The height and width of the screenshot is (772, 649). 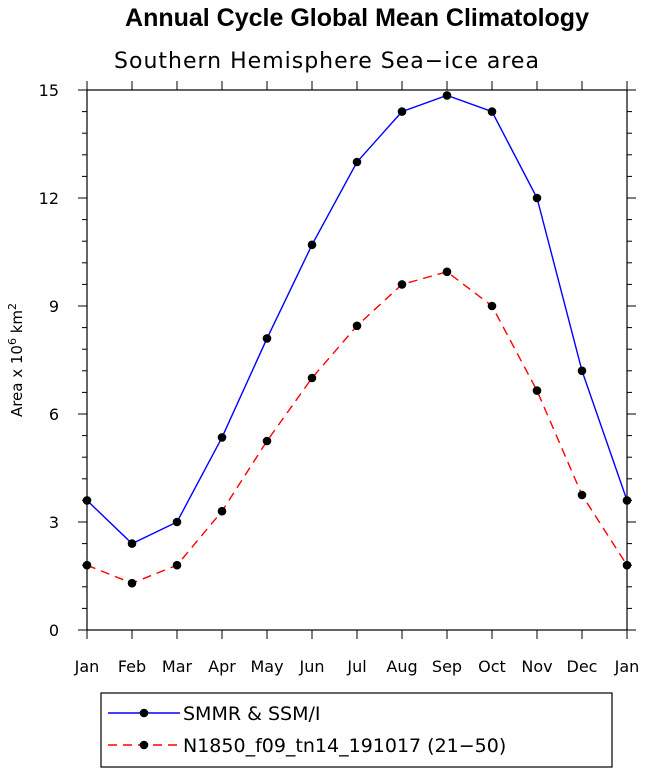 I want to click on x-tick-label: May, so click(x=266, y=666).